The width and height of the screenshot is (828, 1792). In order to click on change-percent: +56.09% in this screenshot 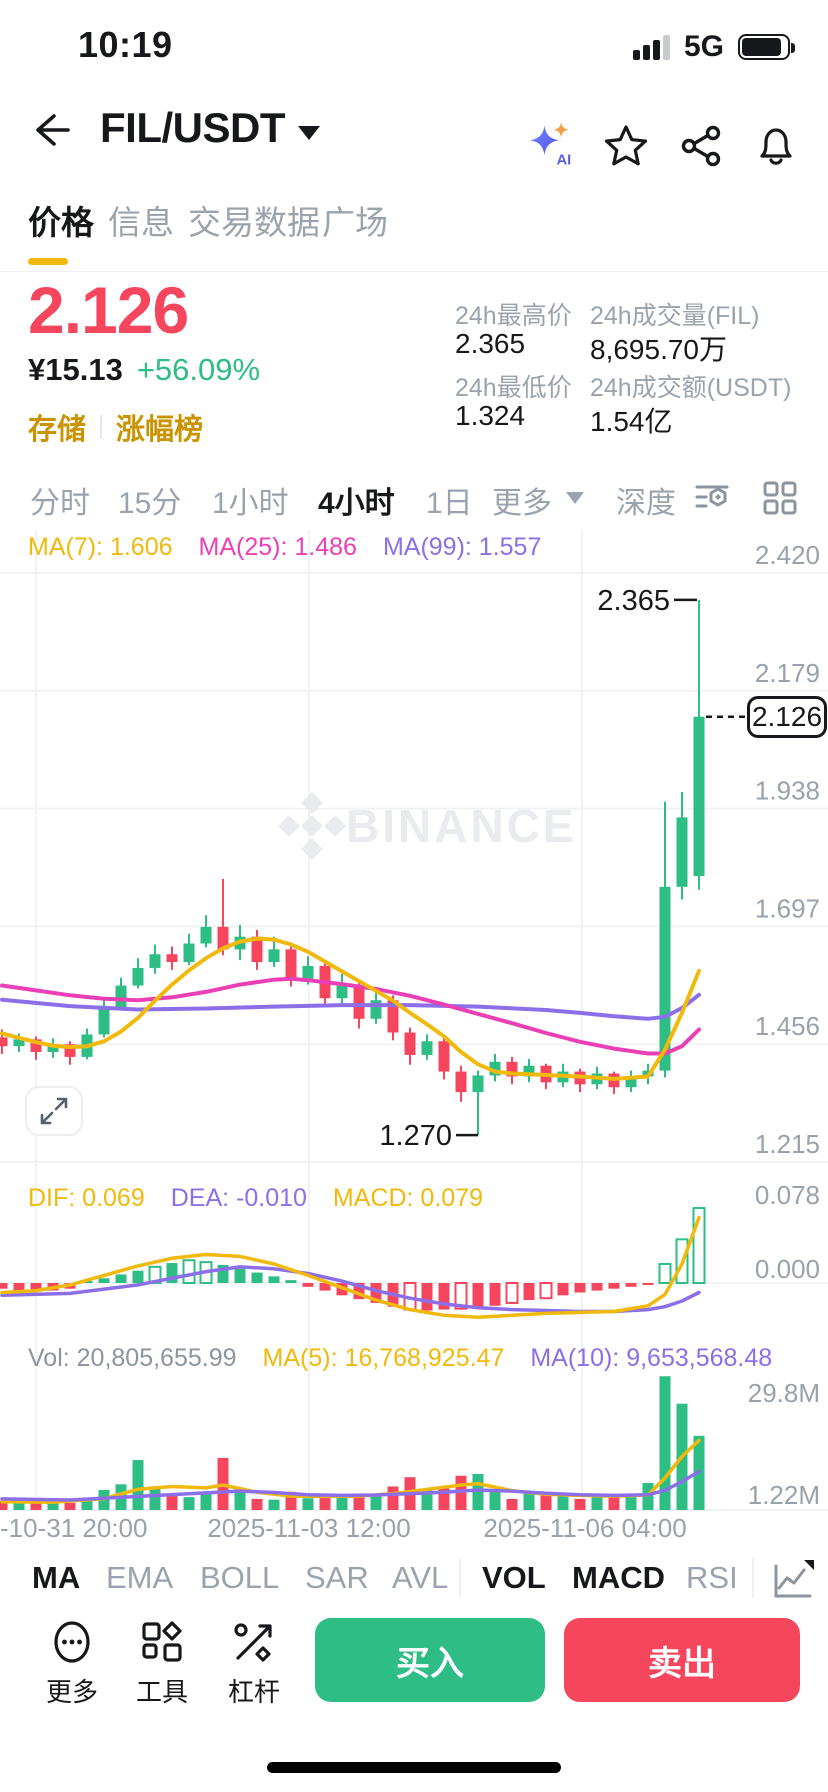, I will do `click(198, 369)`.